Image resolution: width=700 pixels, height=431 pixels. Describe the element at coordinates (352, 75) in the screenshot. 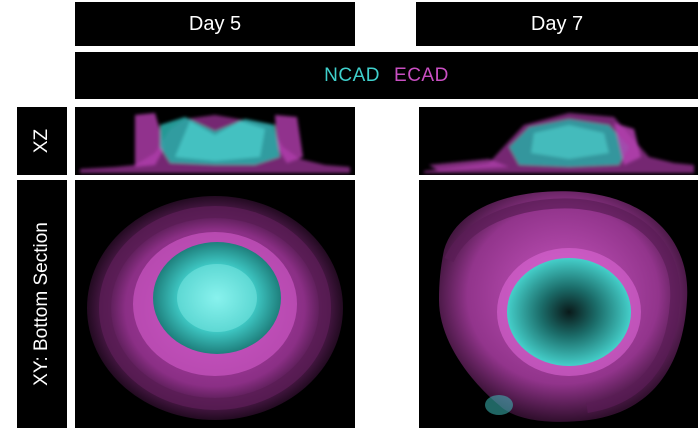

I see `legend-ncad: NCAD` at that location.